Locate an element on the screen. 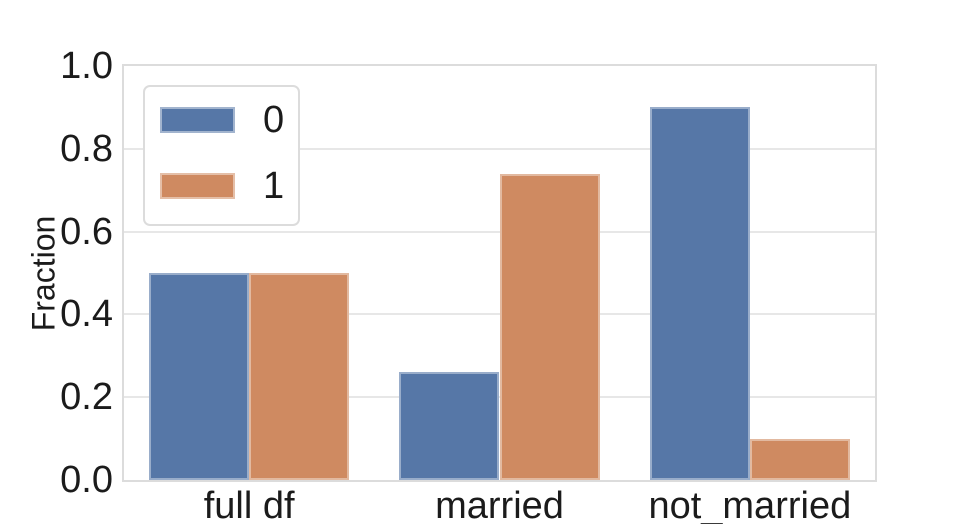  x-tick-label: not_married is located at coordinates (750, 504).